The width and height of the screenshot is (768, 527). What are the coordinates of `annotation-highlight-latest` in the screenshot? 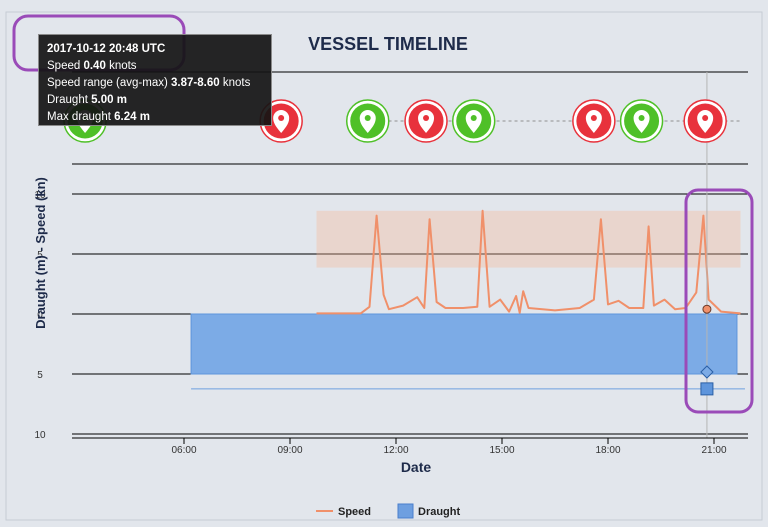 It's located at (719, 301).